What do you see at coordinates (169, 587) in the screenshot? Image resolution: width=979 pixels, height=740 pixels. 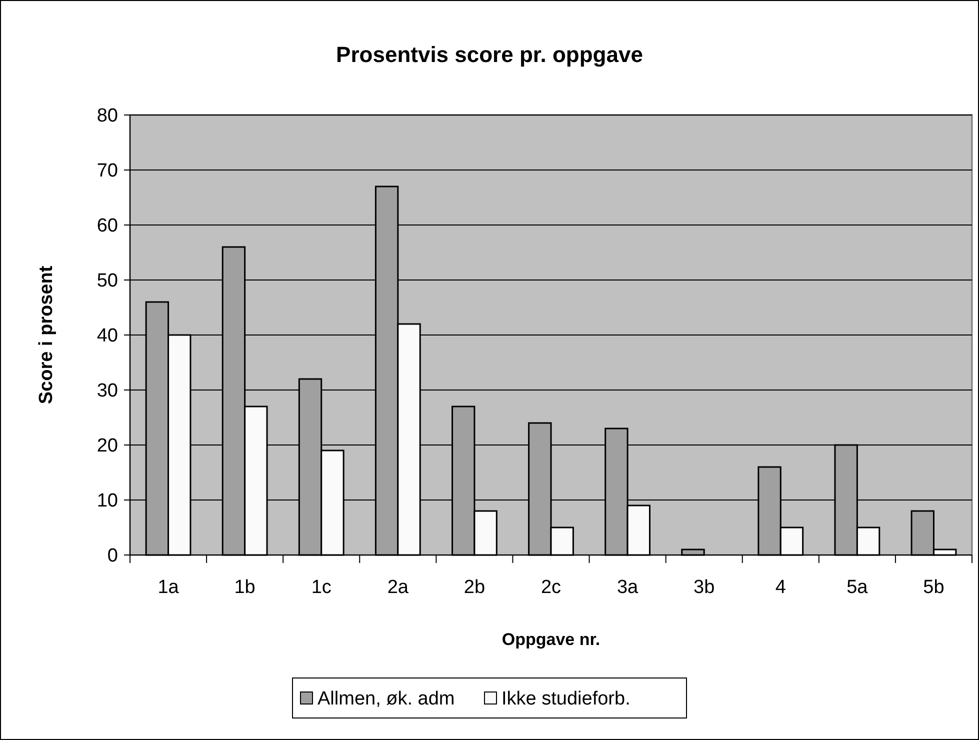 I see `x-tick-label: 1a` at bounding box center [169, 587].